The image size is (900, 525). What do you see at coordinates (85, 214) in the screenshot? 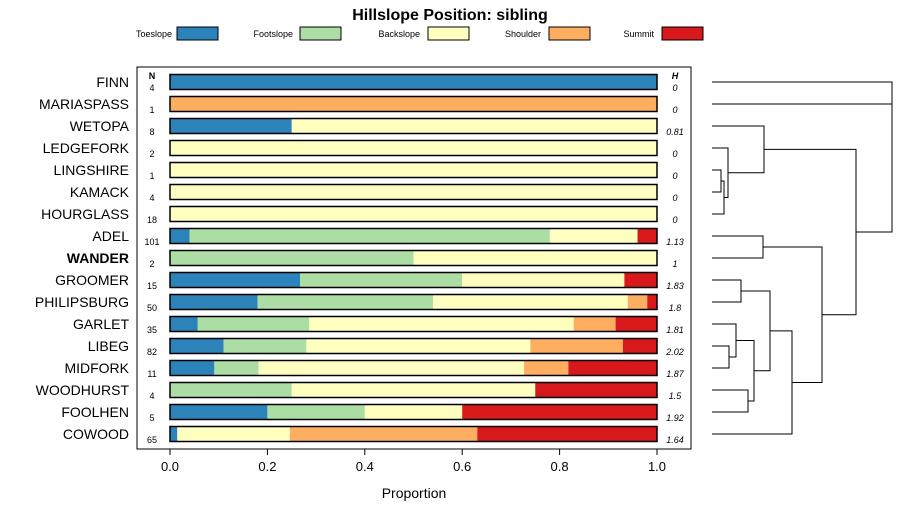
I see `row-label: HOURGLASS` at bounding box center [85, 214].